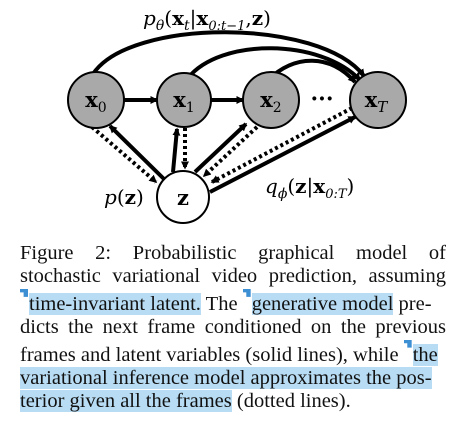 The image size is (461, 425). Describe the element at coordinates (291, 401) in the screenshot. I see `caption-line-7-text: (dotted lines).` at that location.